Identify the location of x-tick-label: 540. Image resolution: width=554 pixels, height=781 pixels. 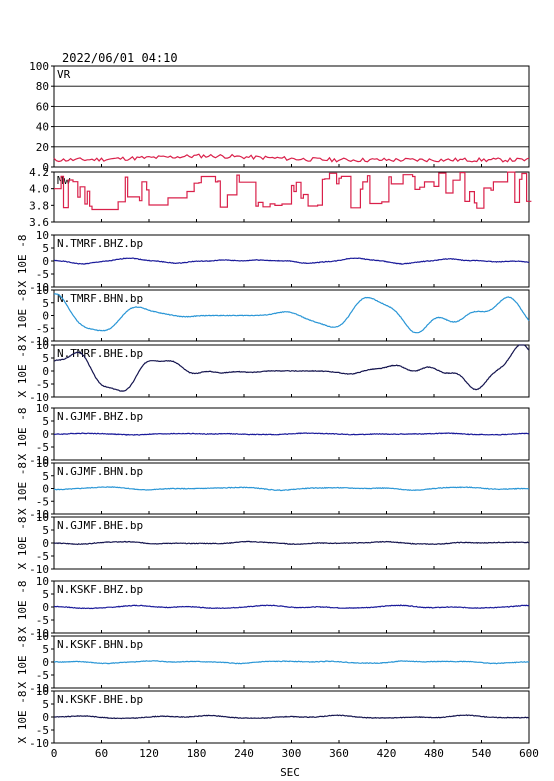
(482, 753).